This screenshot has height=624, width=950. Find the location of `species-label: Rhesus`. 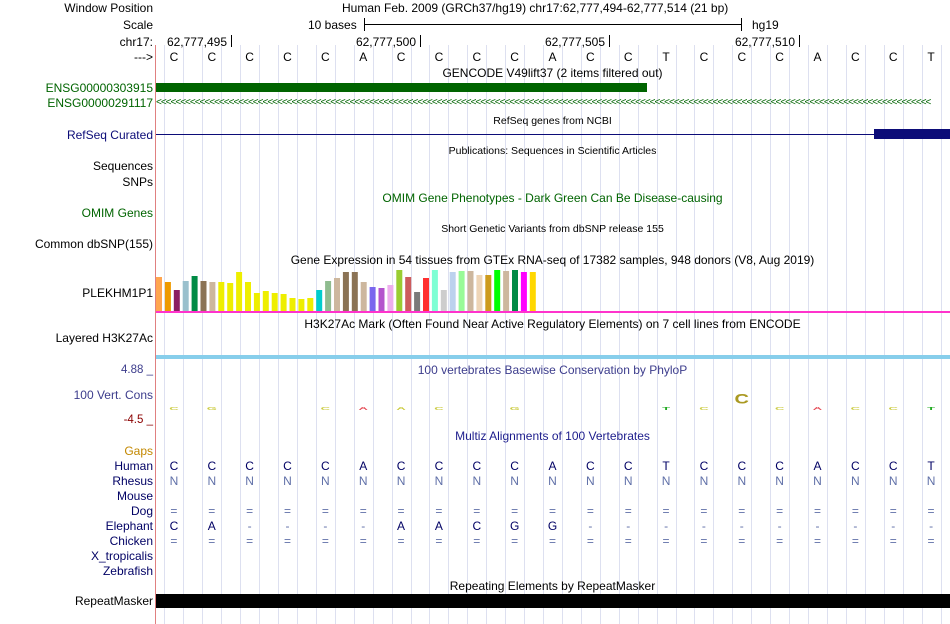

species-label: Rhesus is located at coordinates (132, 481).